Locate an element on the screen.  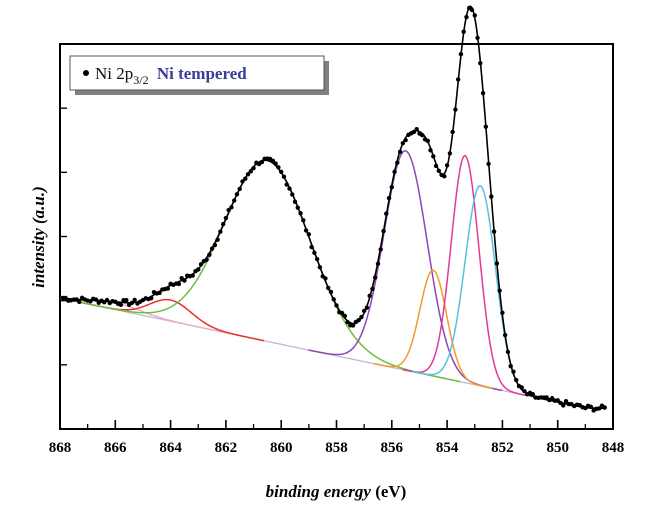
x-tick-label: 864 is located at coordinates (170, 448).